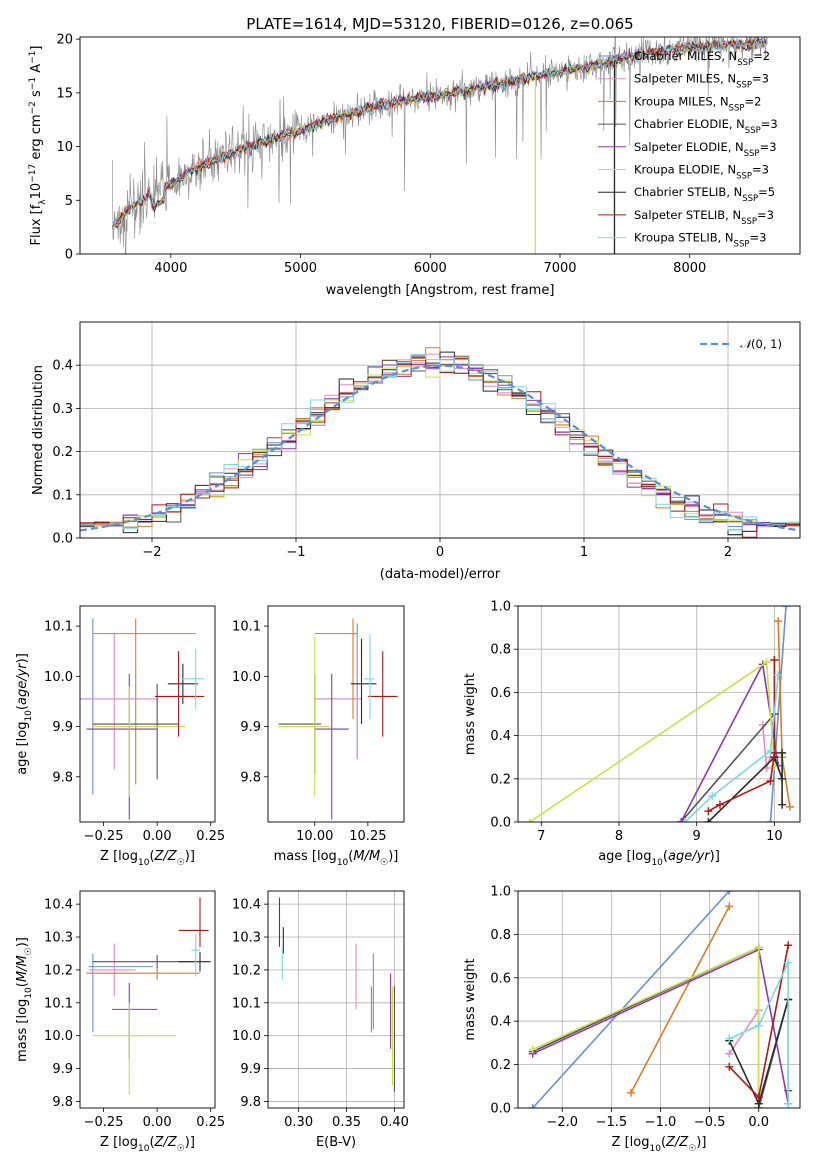  I want to click on residuals-xtick-label: 1, so click(584, 552).